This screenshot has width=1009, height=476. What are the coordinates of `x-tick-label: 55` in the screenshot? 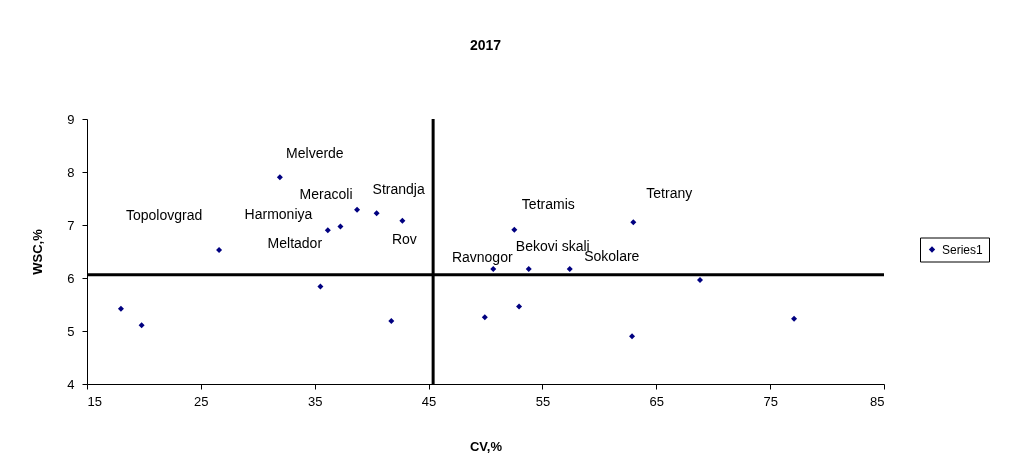 It's located at (543, 401).